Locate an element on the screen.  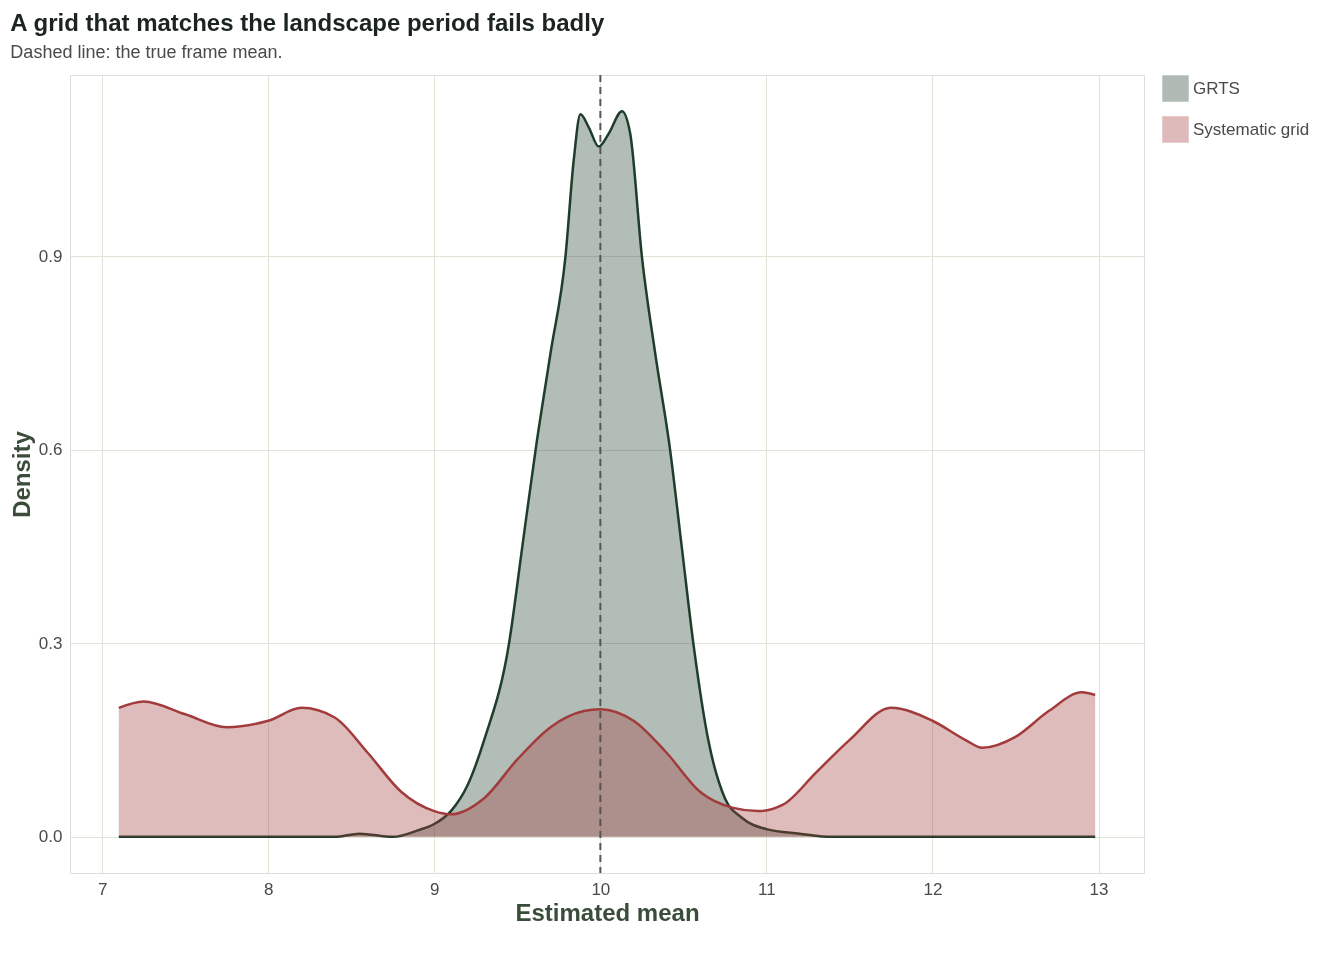
x-tick-label: 7 is located at coordinates (102, 889).